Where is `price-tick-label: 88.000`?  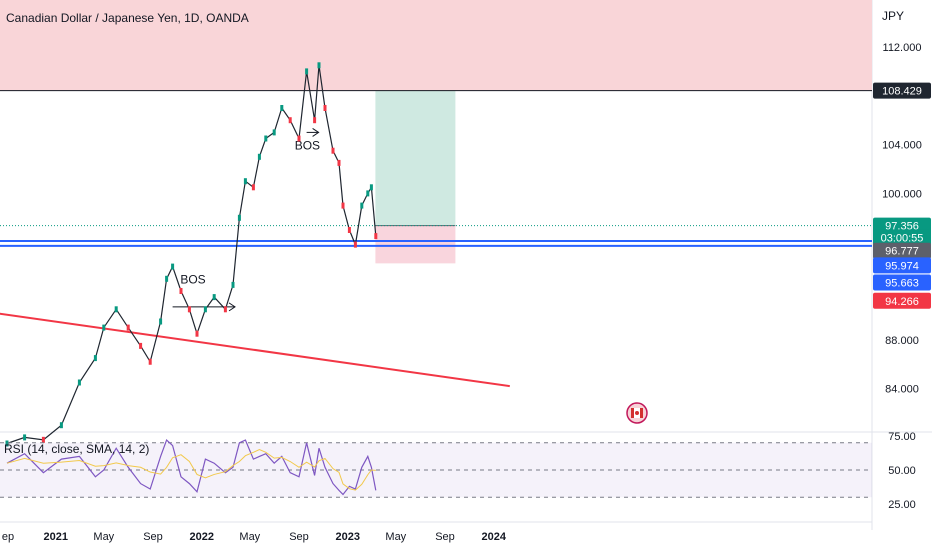
price-tick-label: 88.000 is located at coordinates (902, 341).